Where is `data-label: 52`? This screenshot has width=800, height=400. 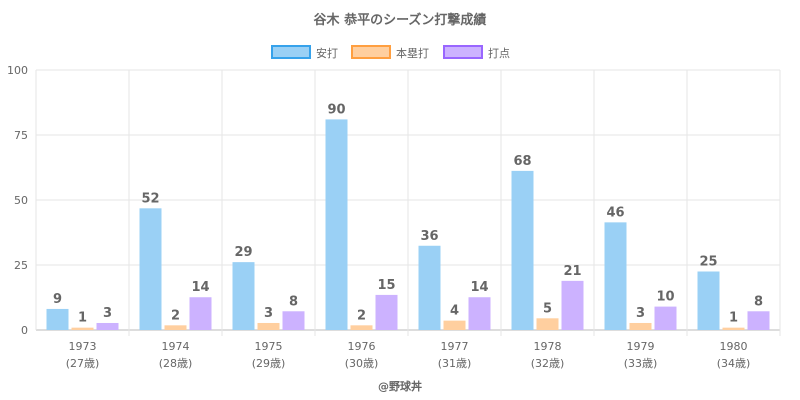
data-label: 52 is located at coordinates (150, 198).